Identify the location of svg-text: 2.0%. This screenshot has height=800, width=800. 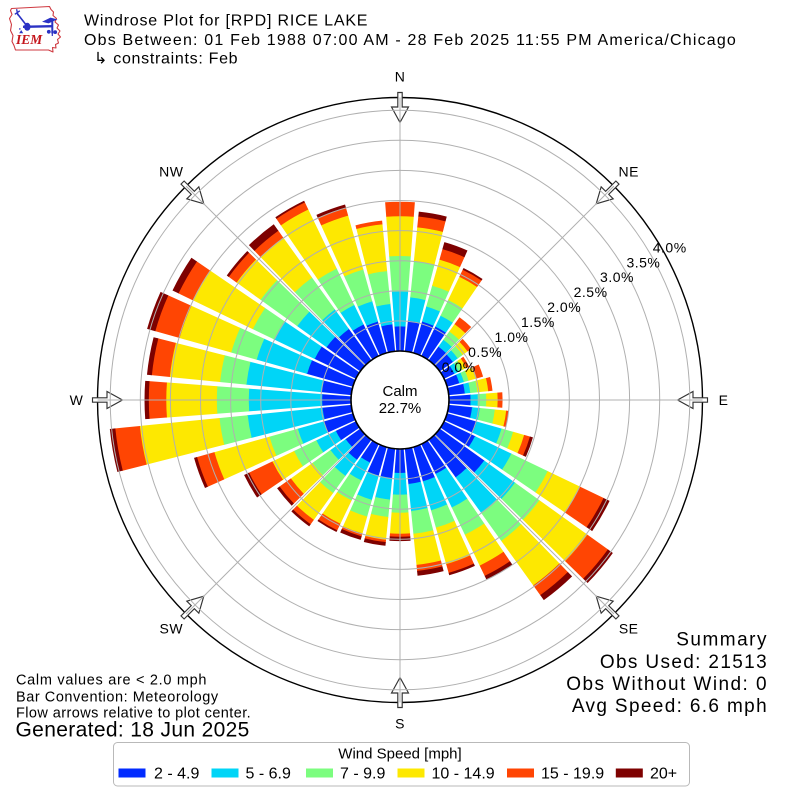
(564, 307).